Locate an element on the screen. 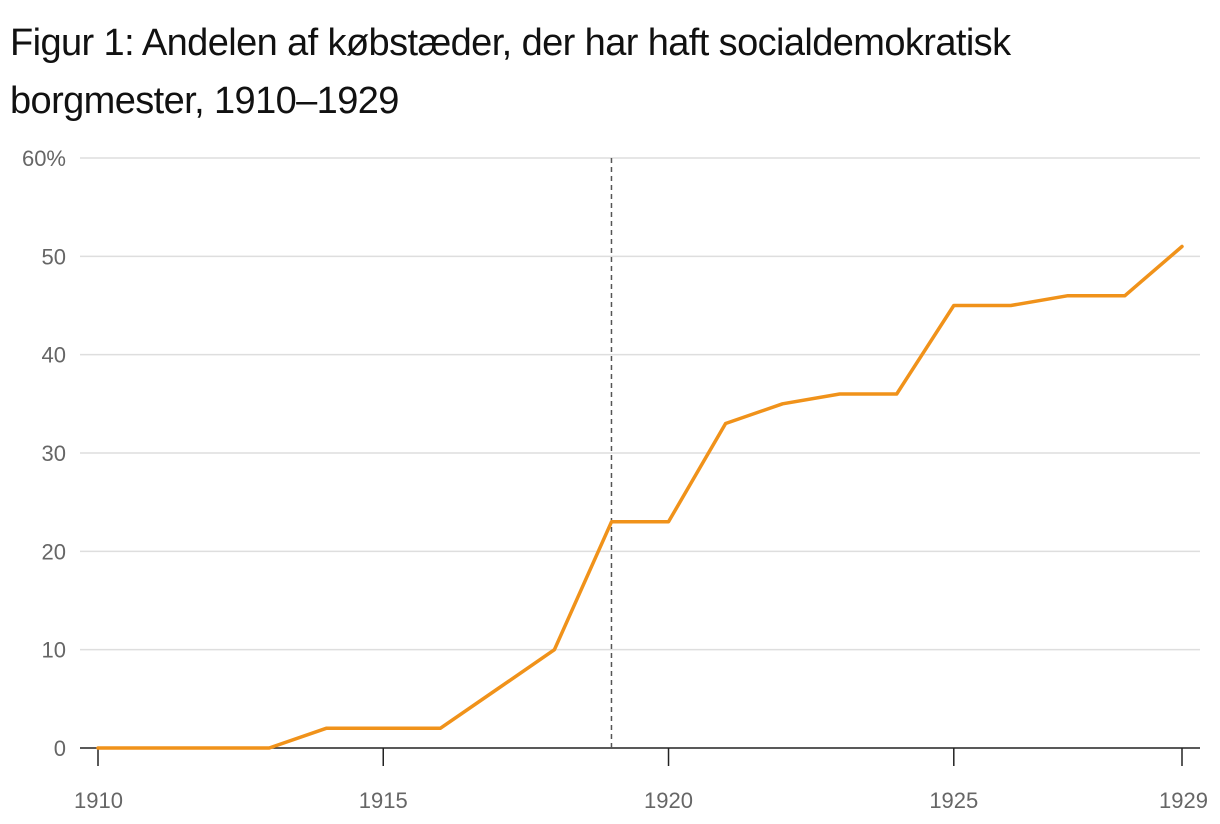 This screenshot has width=1220, height=824. x-tick-label: 1925 is located at coordinates (953, 800).